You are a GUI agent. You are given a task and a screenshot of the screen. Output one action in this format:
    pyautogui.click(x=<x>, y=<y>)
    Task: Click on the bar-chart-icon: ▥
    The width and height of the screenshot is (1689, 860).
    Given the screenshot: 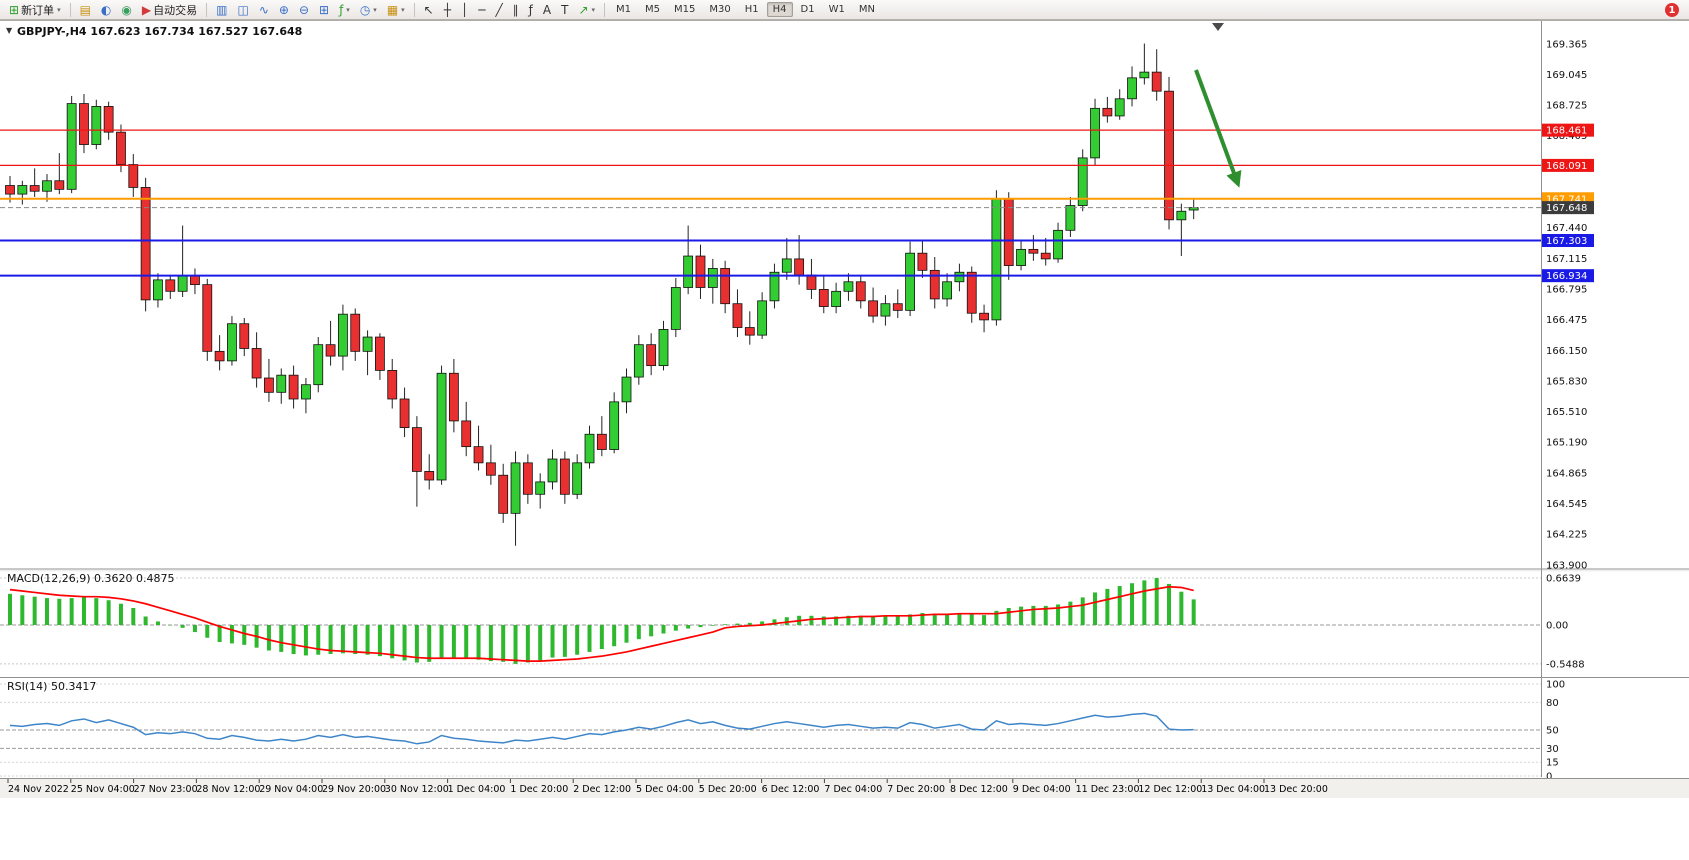 What is the action you would take?
    pyautogui.click(x=222, y=9)
    